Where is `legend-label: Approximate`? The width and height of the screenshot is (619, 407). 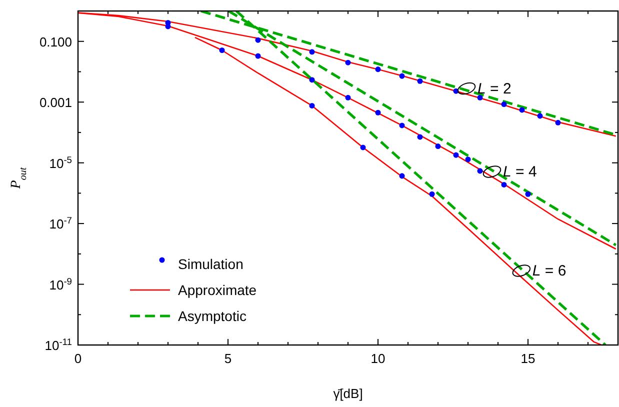
legend-label: Approximate is located at coordinates (217, 290).